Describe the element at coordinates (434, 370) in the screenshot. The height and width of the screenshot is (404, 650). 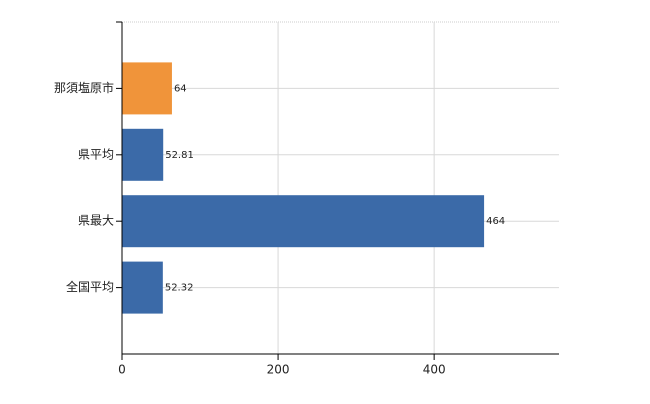
I see `x-tick-label: 400` at that location.